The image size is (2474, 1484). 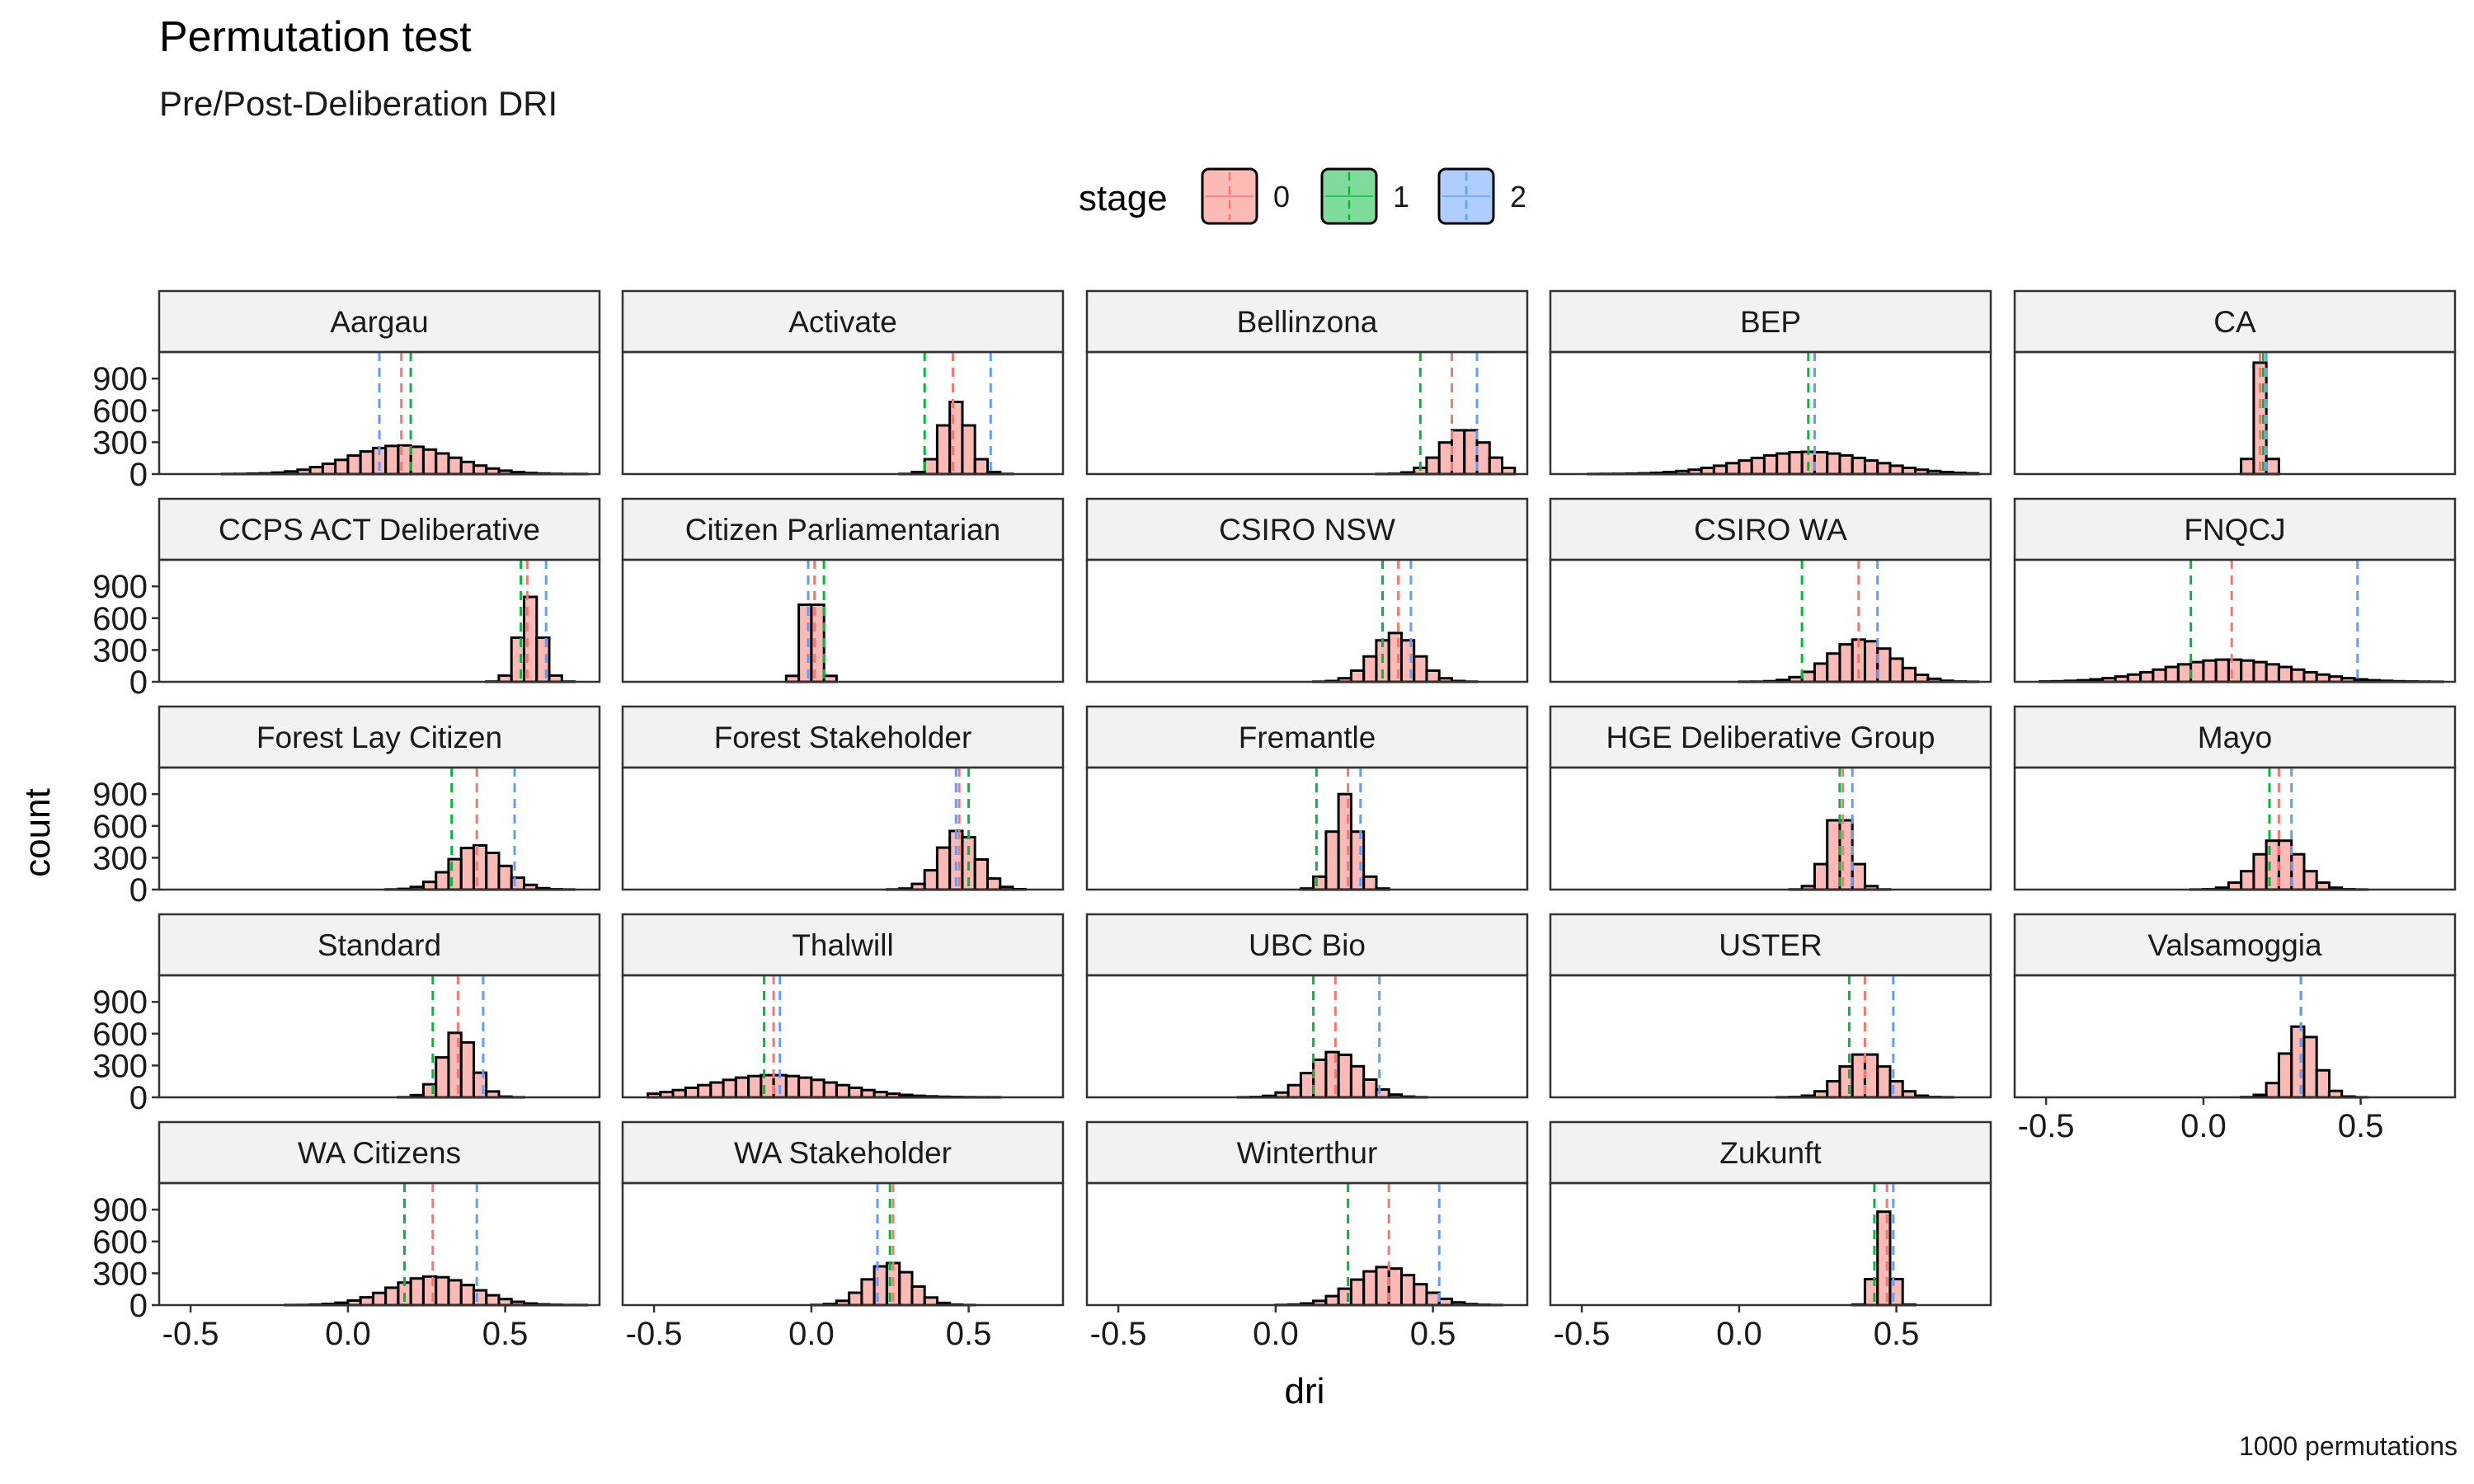 I want to click on histogram-ubc-bio, so click(x=1332, y=1074).